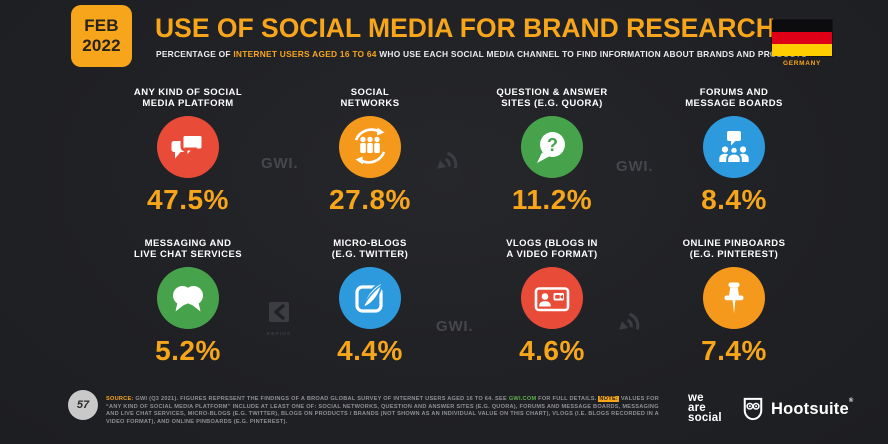 The height and width of the screenshot is (444, 888). I want to click on chat-bubbles-icon, so click(188, 147).